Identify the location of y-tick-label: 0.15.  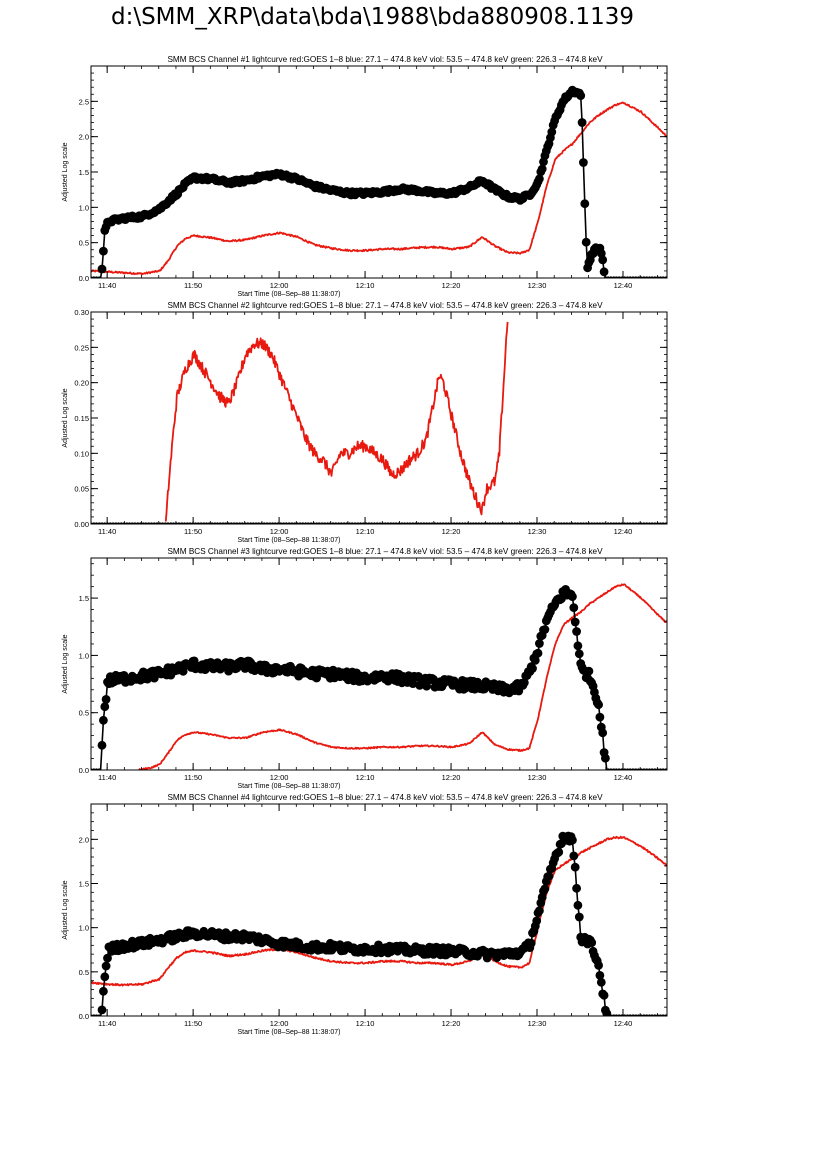
(81, 418).